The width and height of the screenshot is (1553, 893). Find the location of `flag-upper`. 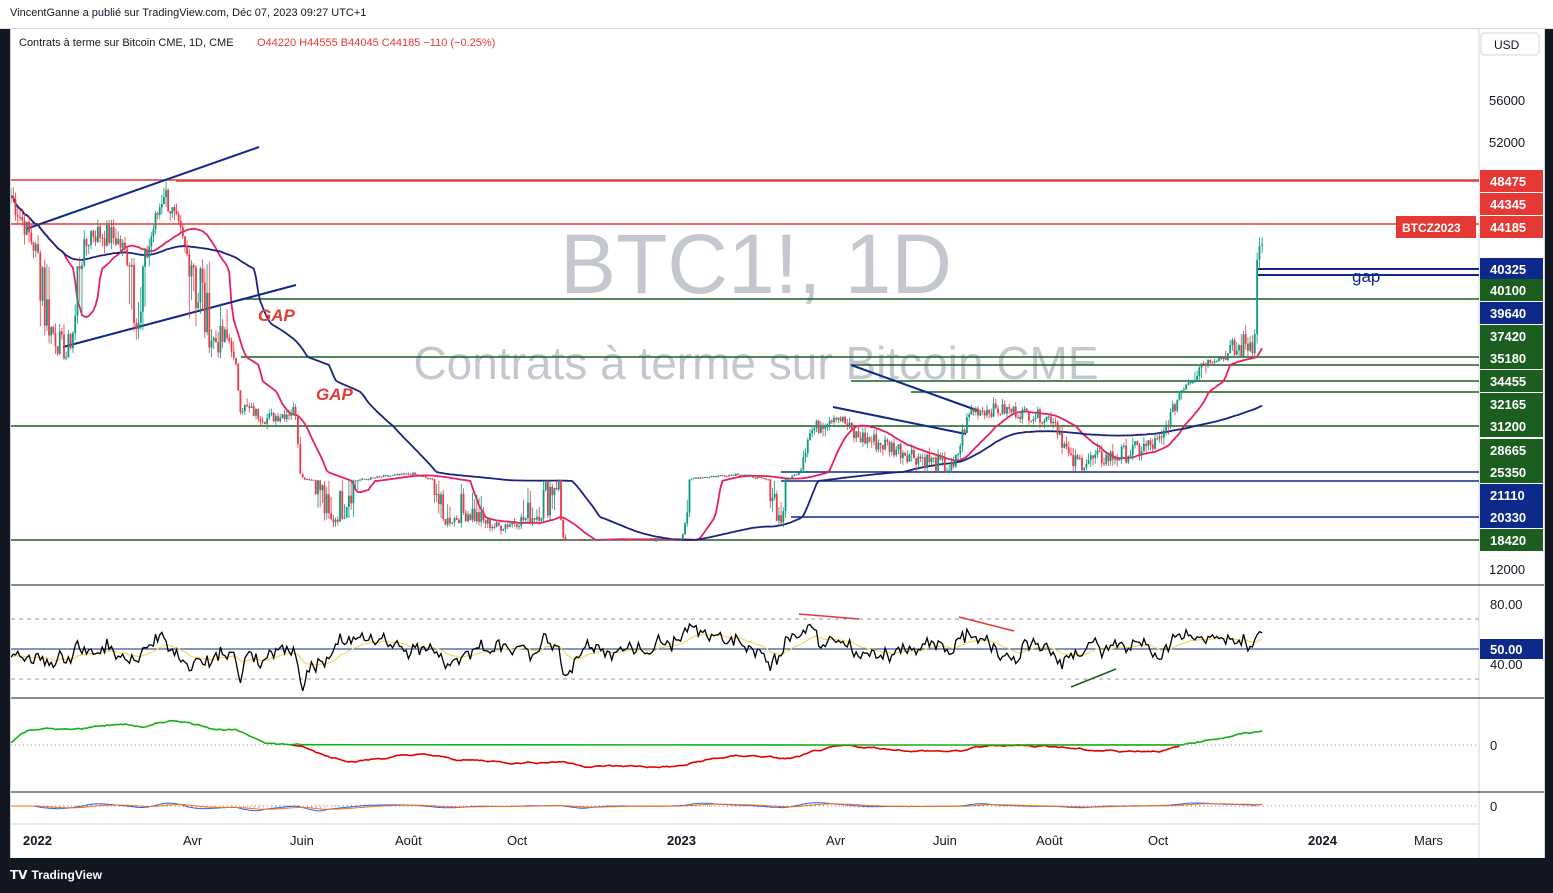

flag-upper is located at coordinates (915, 388).